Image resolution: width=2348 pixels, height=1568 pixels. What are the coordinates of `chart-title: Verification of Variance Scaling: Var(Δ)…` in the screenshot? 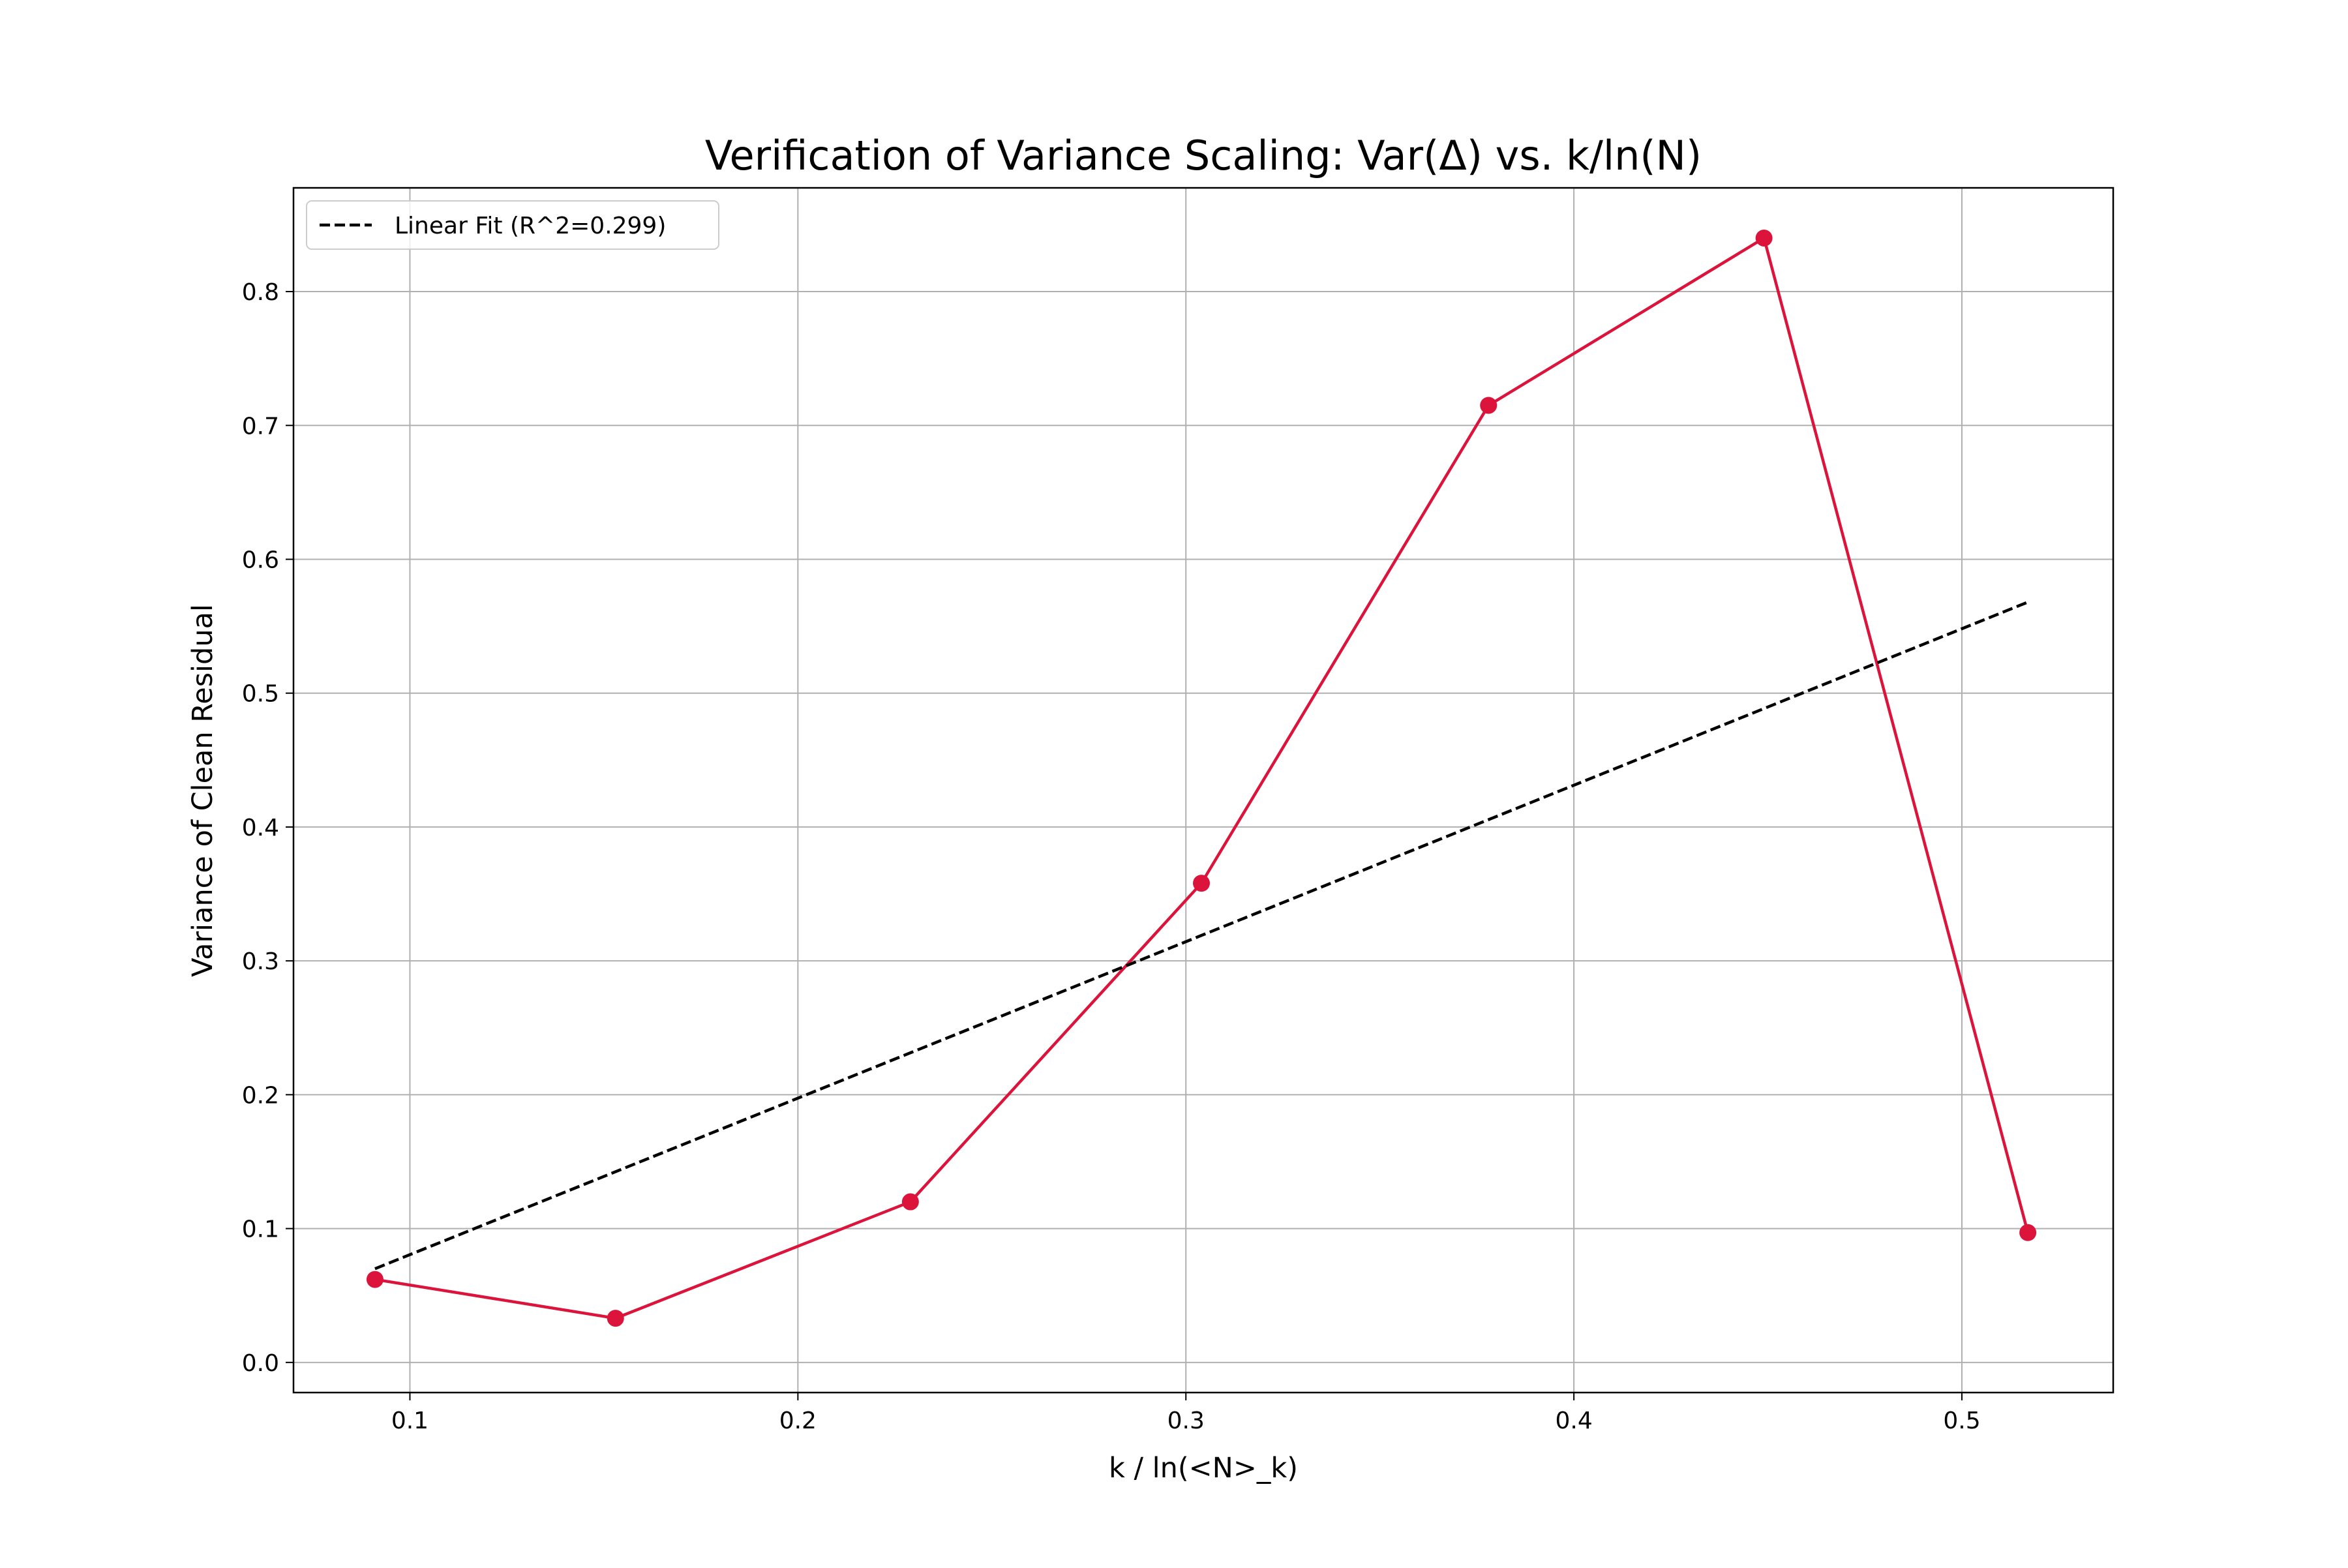 It's located at (1204, 155).